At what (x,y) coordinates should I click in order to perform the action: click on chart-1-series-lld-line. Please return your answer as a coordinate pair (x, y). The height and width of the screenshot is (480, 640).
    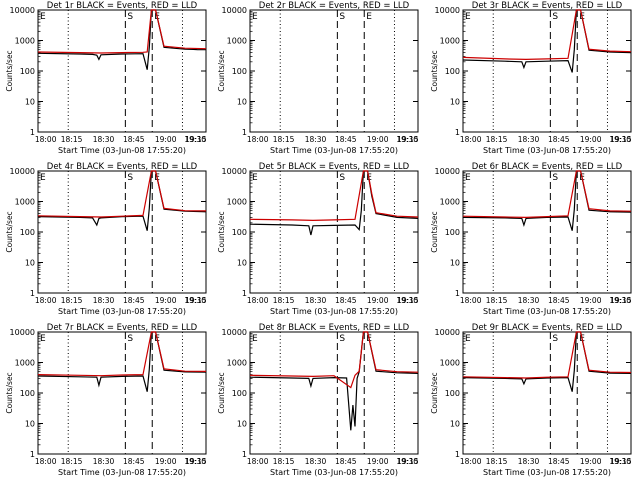
    Looking at the image, I should click on (122, 31).